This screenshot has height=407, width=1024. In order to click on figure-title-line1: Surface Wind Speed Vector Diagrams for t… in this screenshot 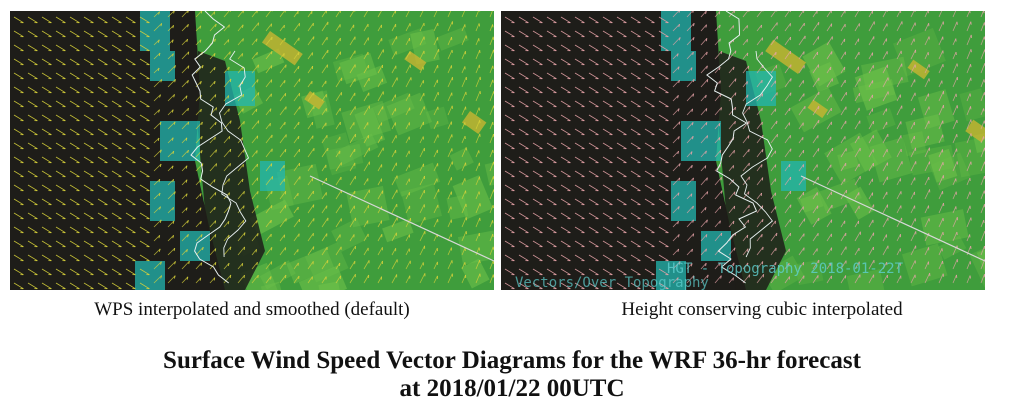, I will do `click(512, 360)`.